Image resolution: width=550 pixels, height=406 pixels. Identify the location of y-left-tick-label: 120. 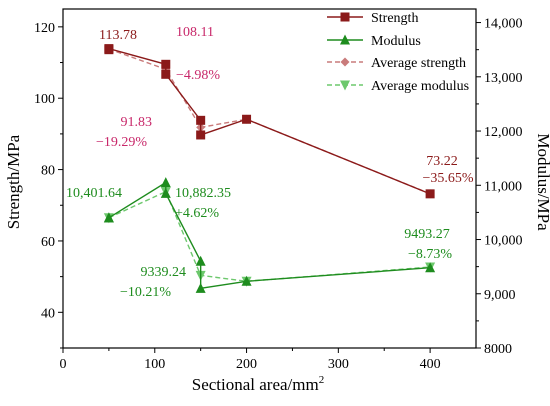
(44, 28).